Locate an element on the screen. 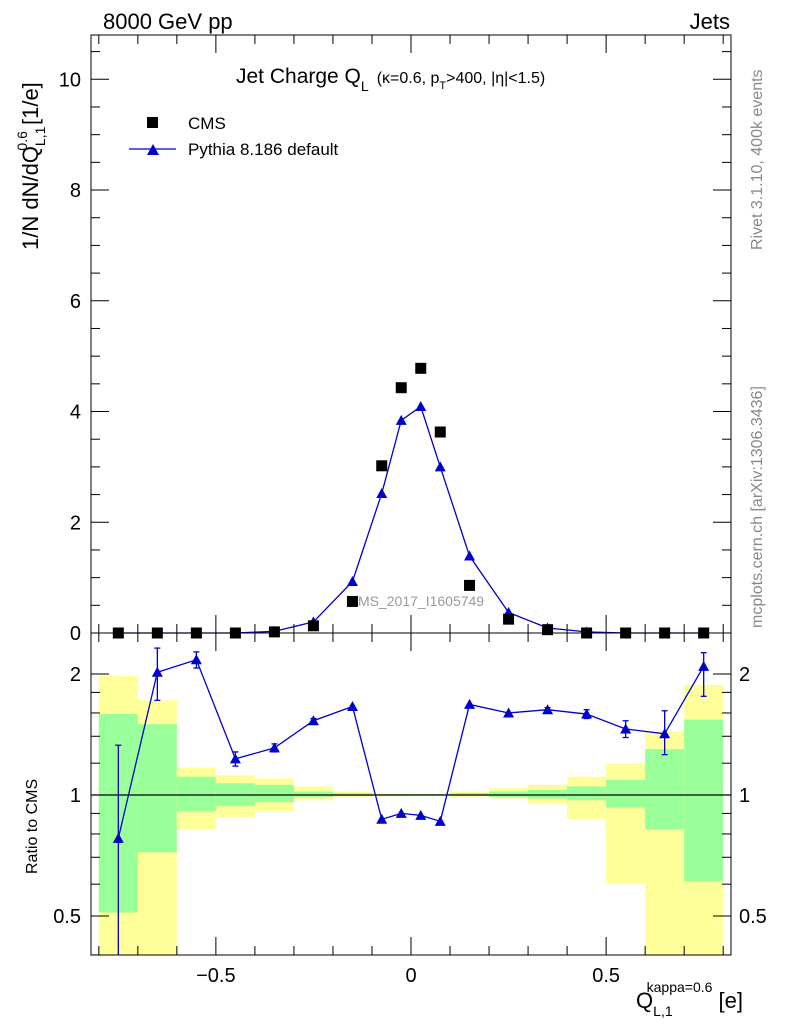 This screenshot has width=786, height=1024. ratio-line is located at coordinates (411, 748).